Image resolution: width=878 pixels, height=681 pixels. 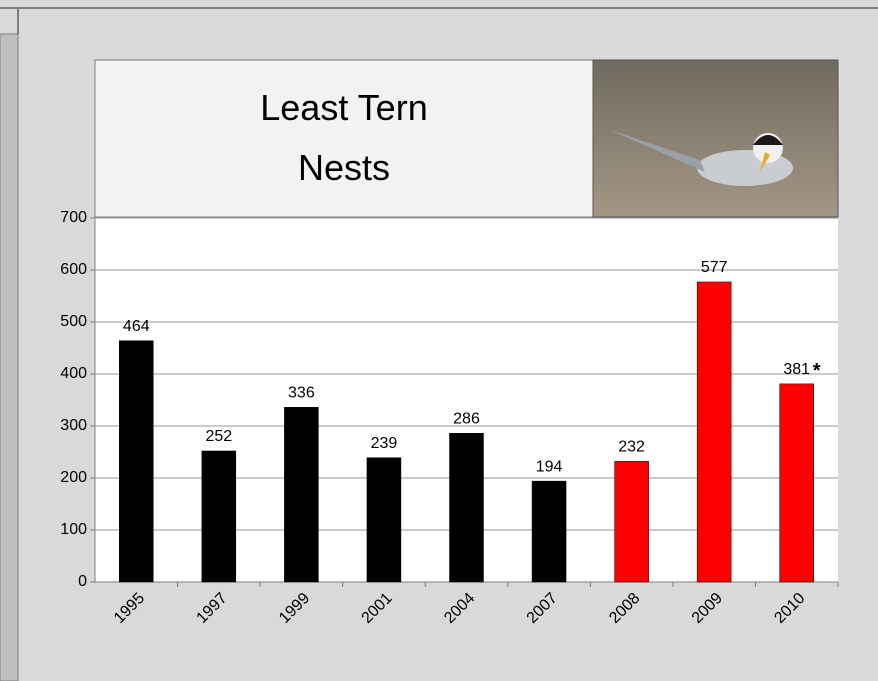 I want to click on data-label: 577, so click(x=714, y=267).